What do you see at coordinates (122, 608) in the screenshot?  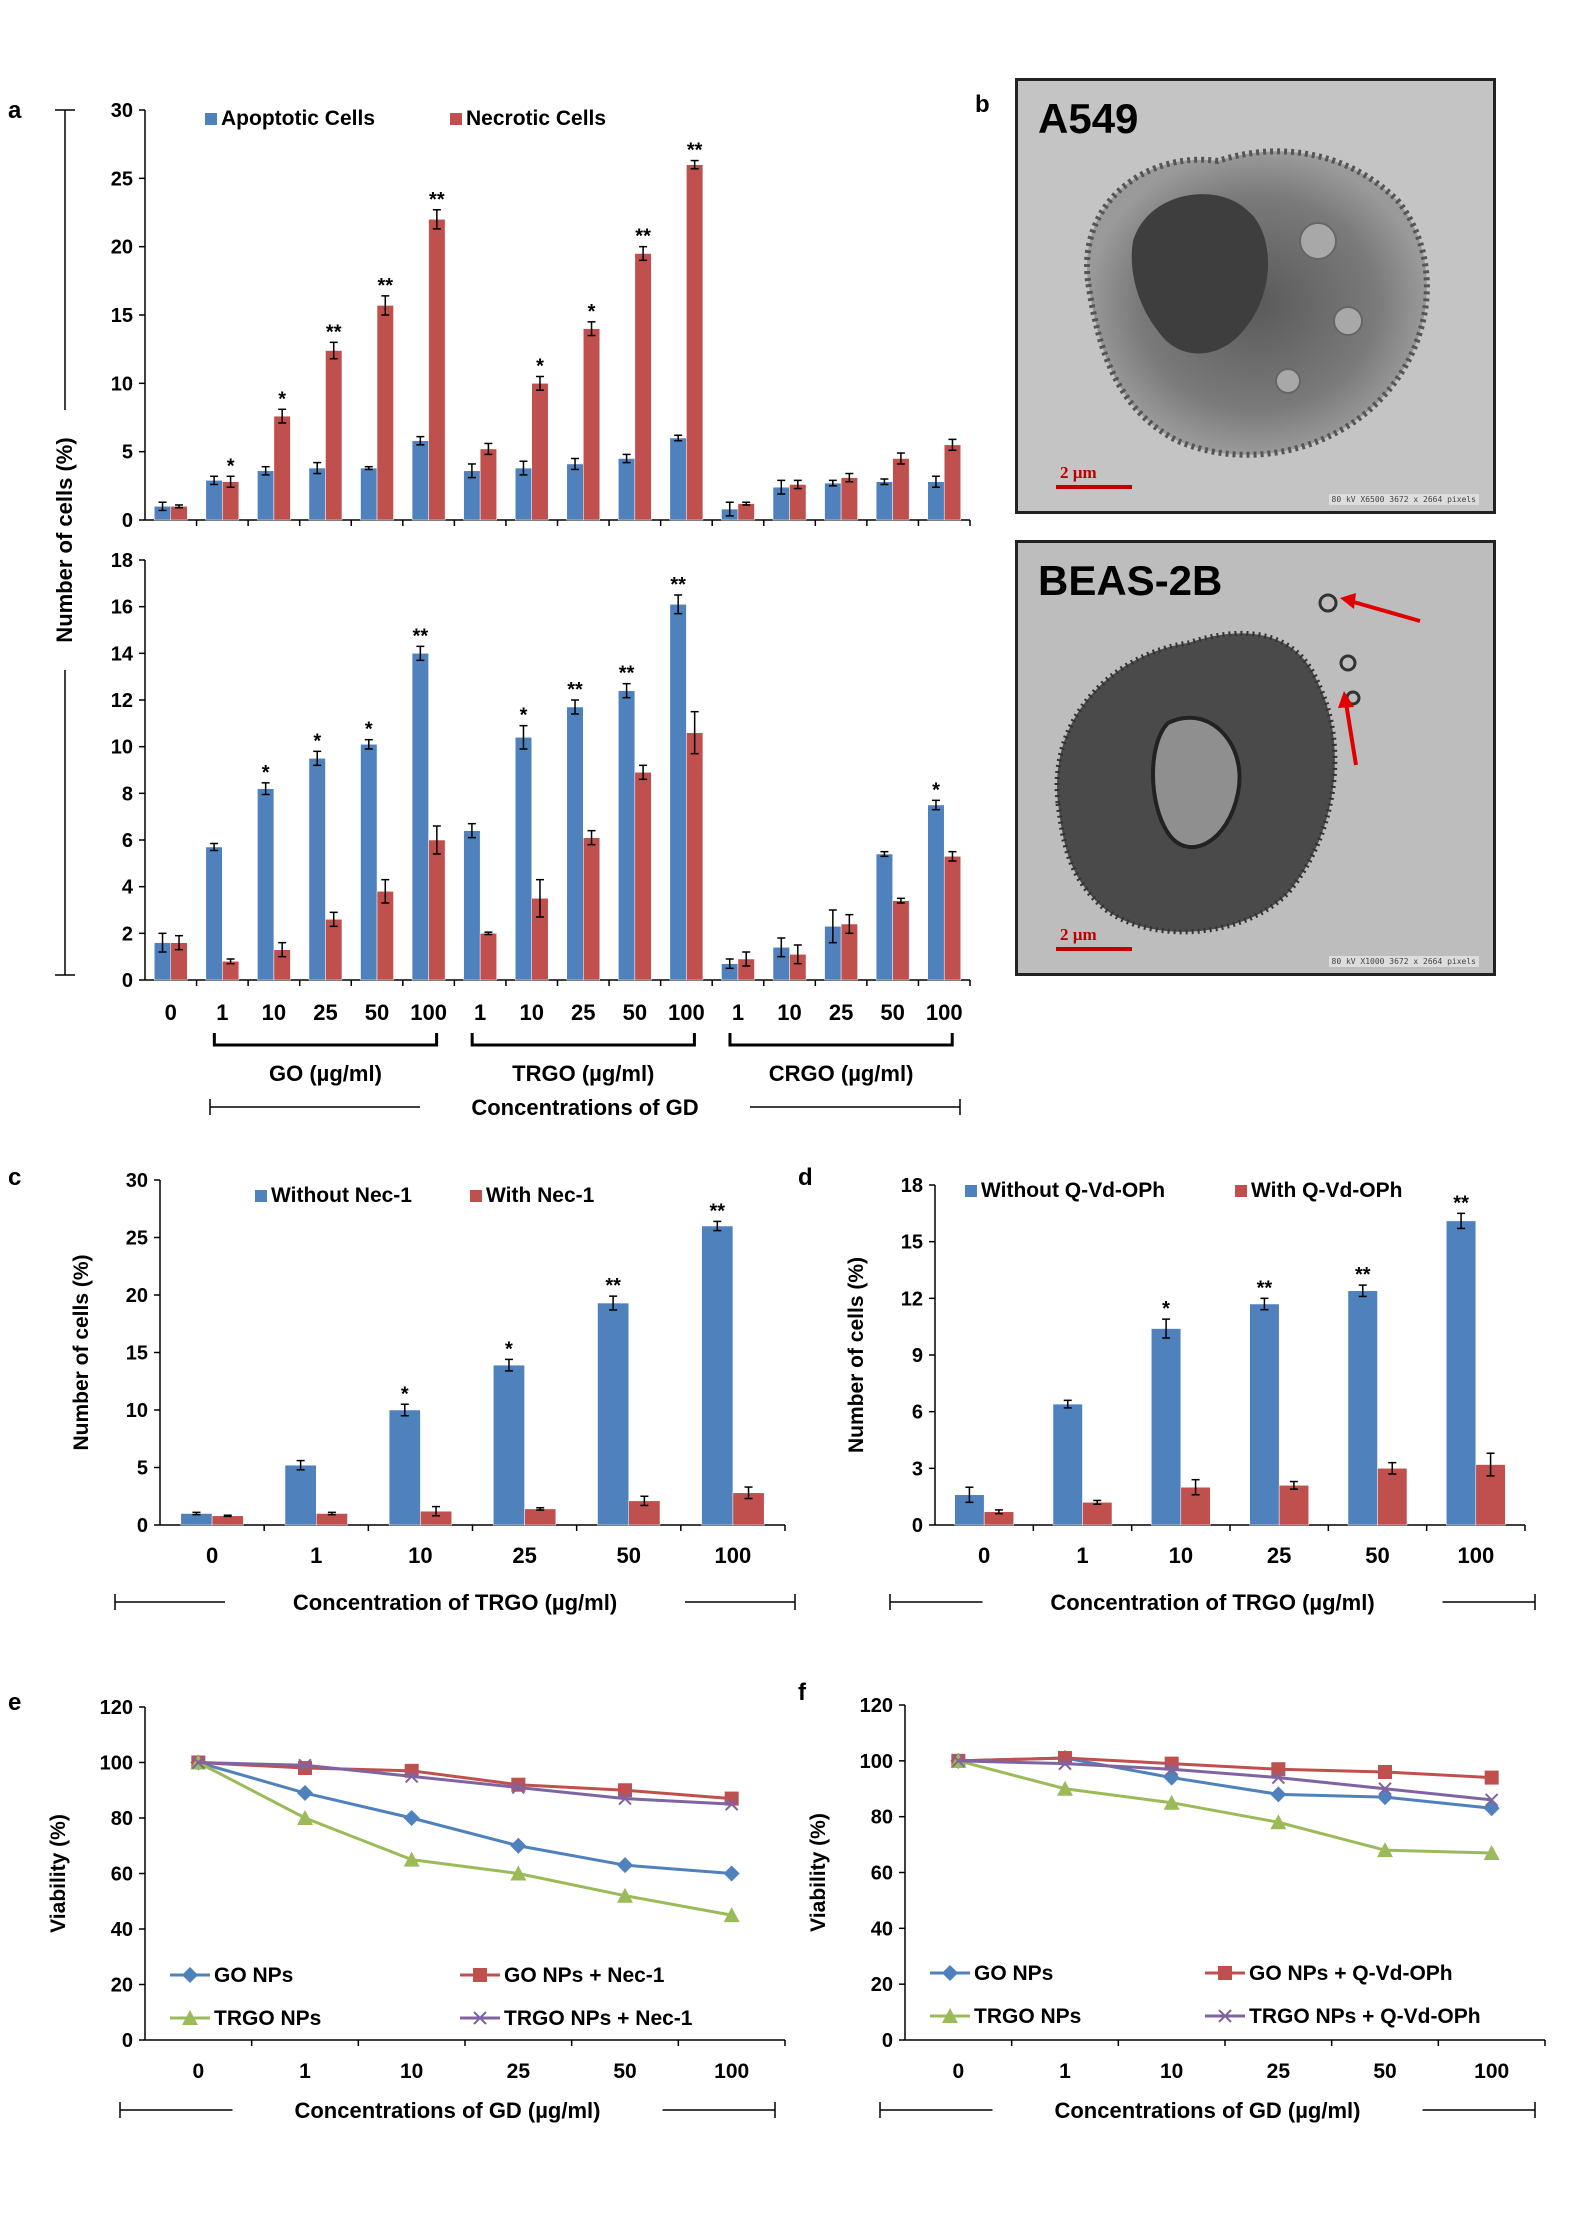 I see `y-tick-label: 16` at bounding box center [122, 608].